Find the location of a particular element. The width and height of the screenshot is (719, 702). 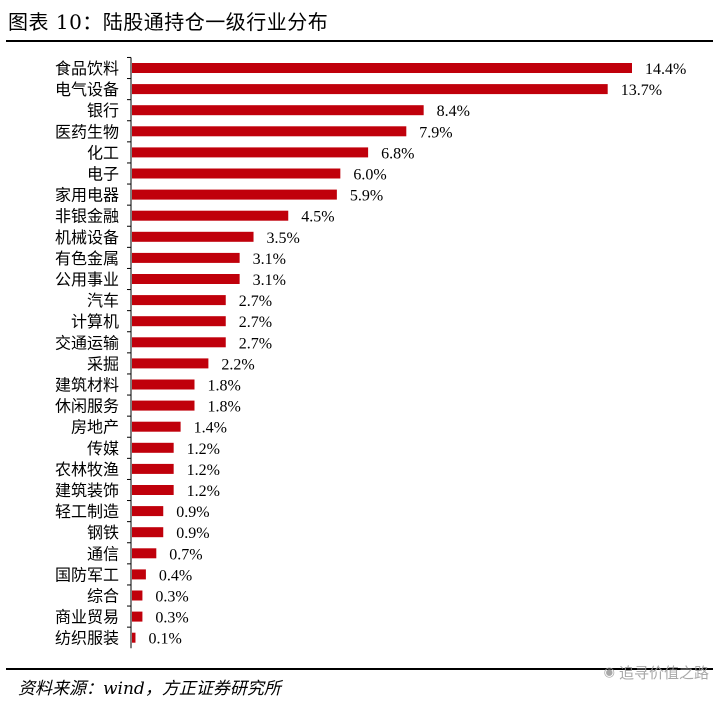

category-label: 银行 is located at coordinates (103, 110).